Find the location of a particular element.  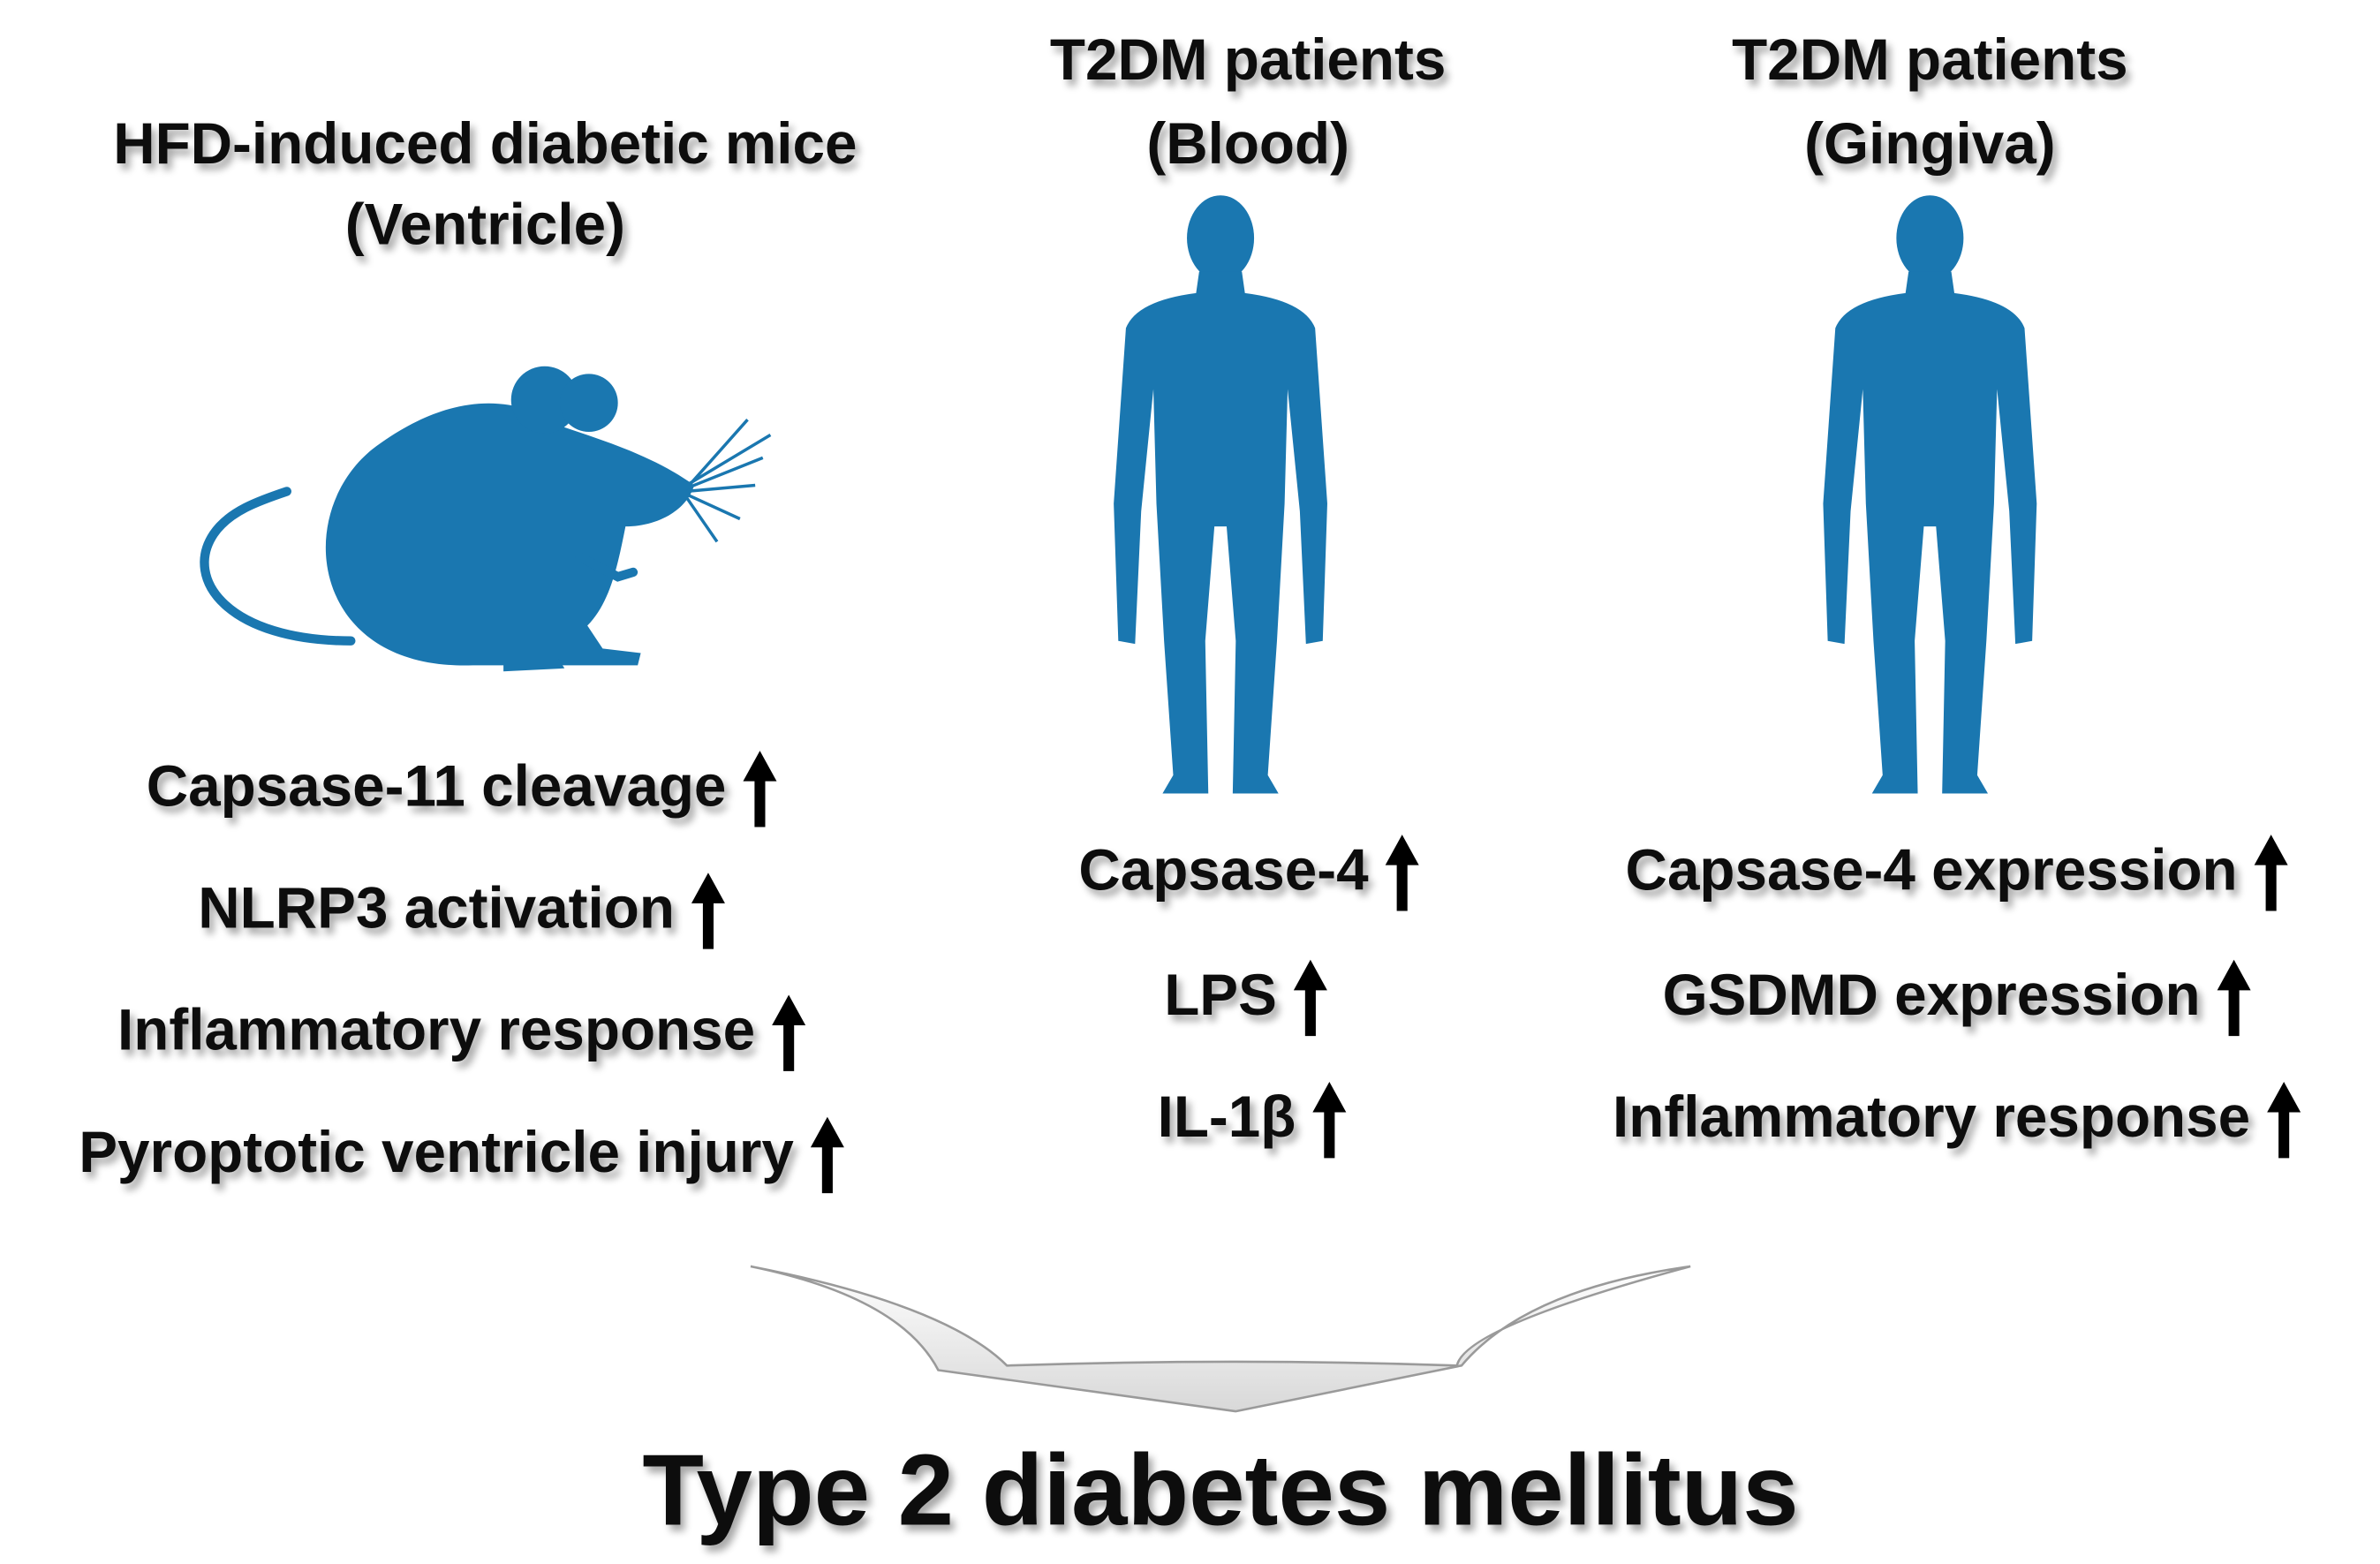

column-title: (Ventricle) is located at coordinates (485, 225).